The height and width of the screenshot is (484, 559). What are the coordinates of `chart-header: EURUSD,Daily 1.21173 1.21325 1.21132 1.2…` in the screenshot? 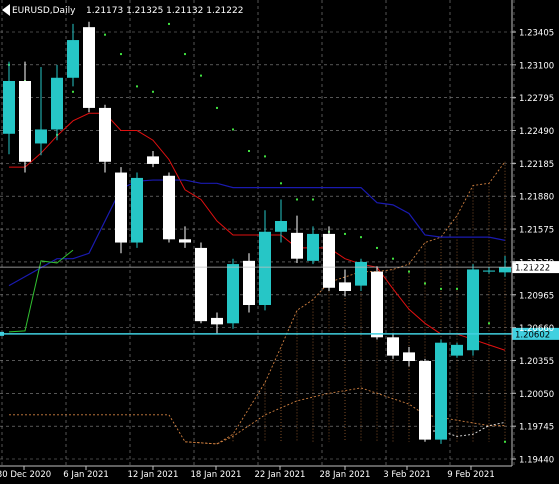 It's located at (122, 10).